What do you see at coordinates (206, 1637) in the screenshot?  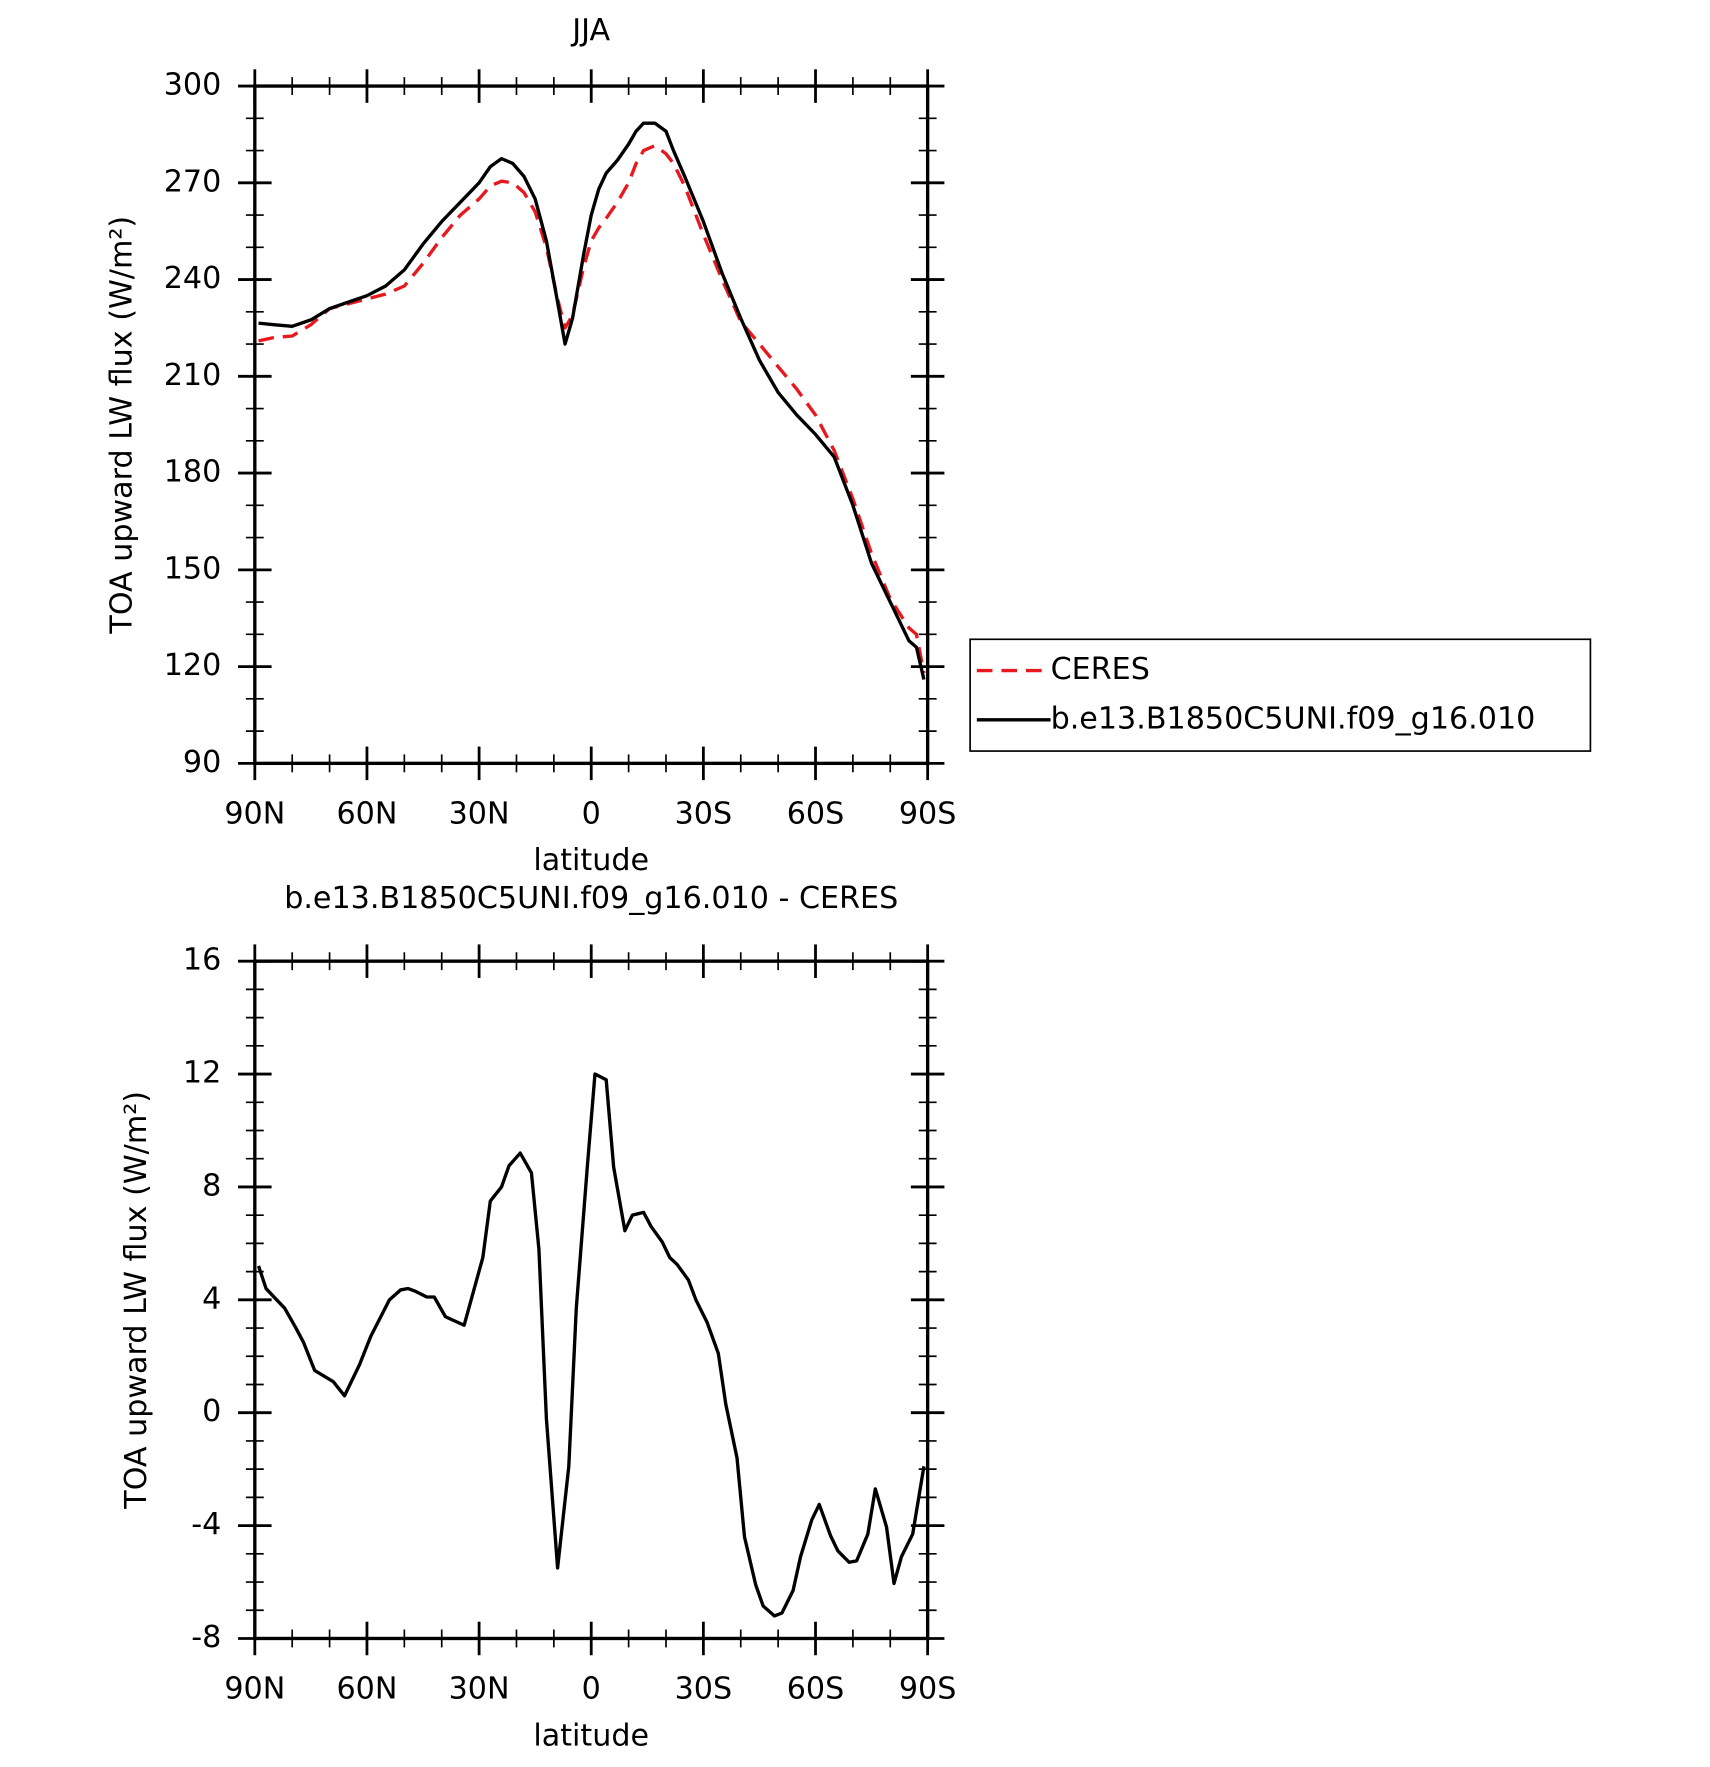 I see `y-tick-label: -8` at bounding box center [206, 1637].